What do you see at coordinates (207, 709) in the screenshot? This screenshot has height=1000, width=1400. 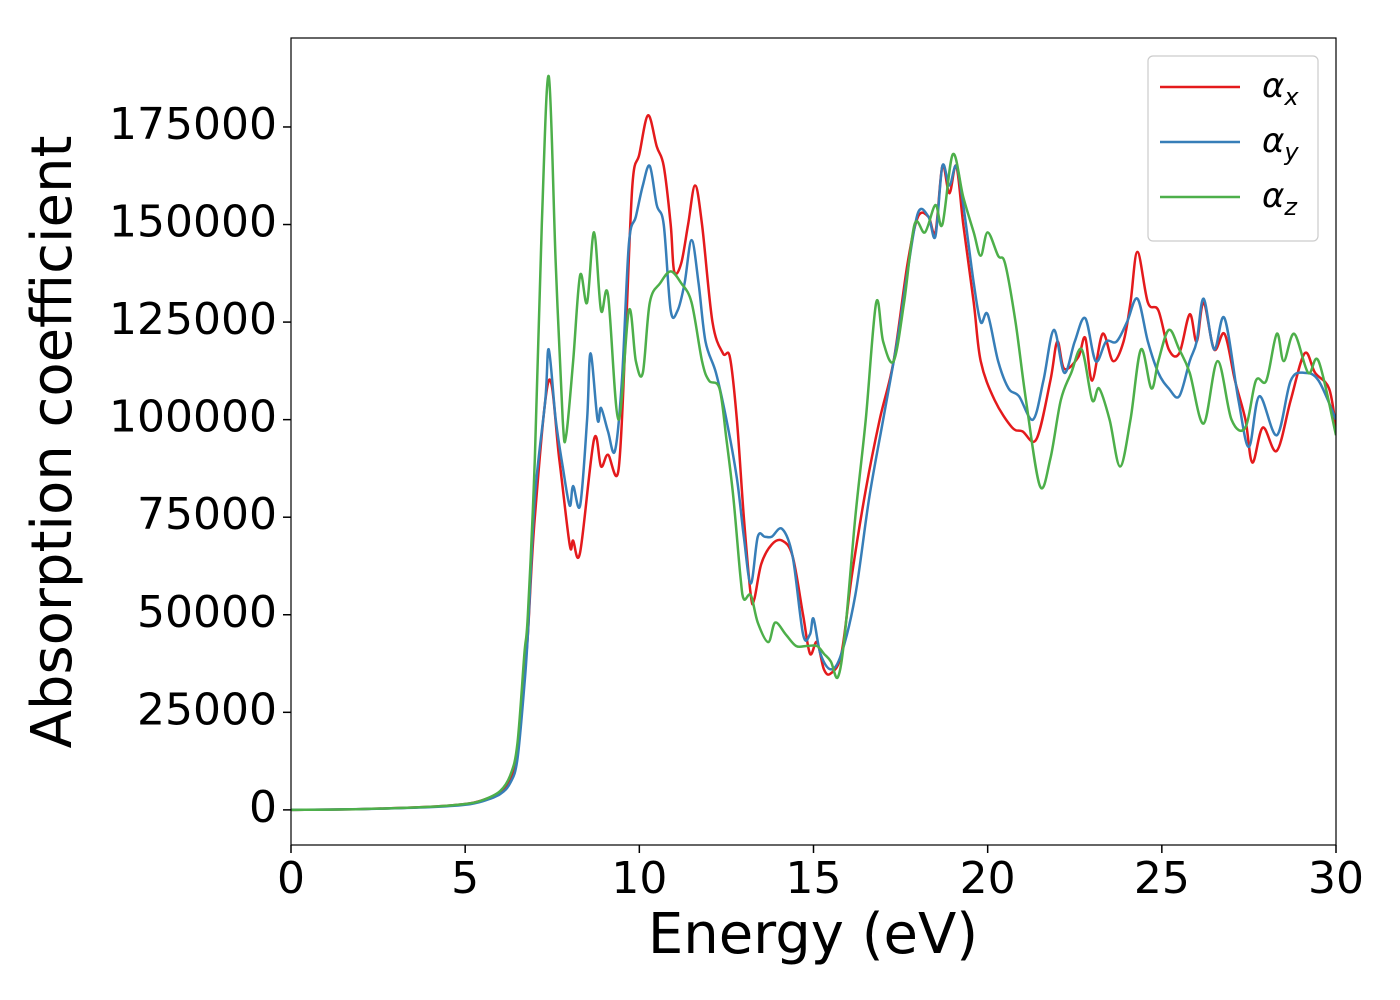 I see `y-tick-label: 25000` at bounding box center [207, 709].